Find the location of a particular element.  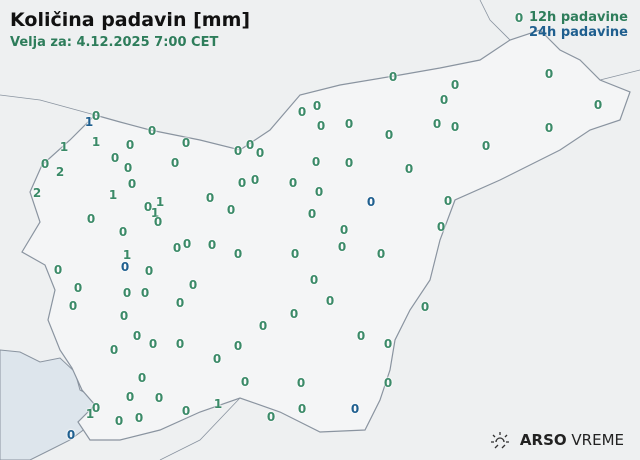

station-value: 2 is located at coordinates (37, 193).